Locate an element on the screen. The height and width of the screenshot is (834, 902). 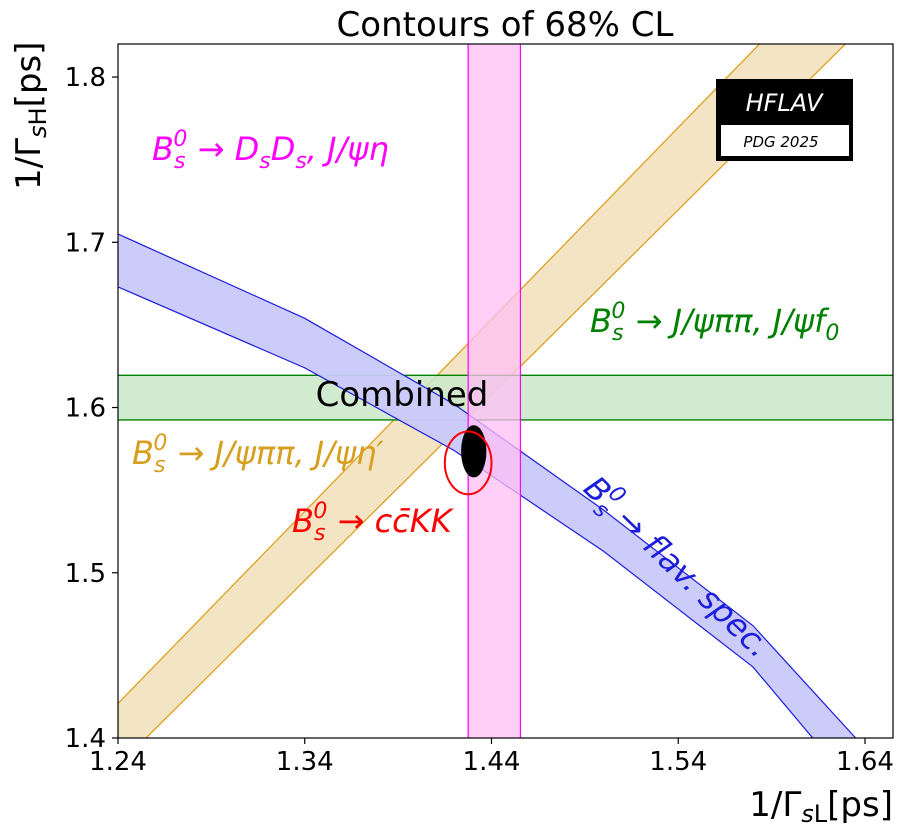
x-tick-label-4: 1.64 is located at coordinates (865, 762).